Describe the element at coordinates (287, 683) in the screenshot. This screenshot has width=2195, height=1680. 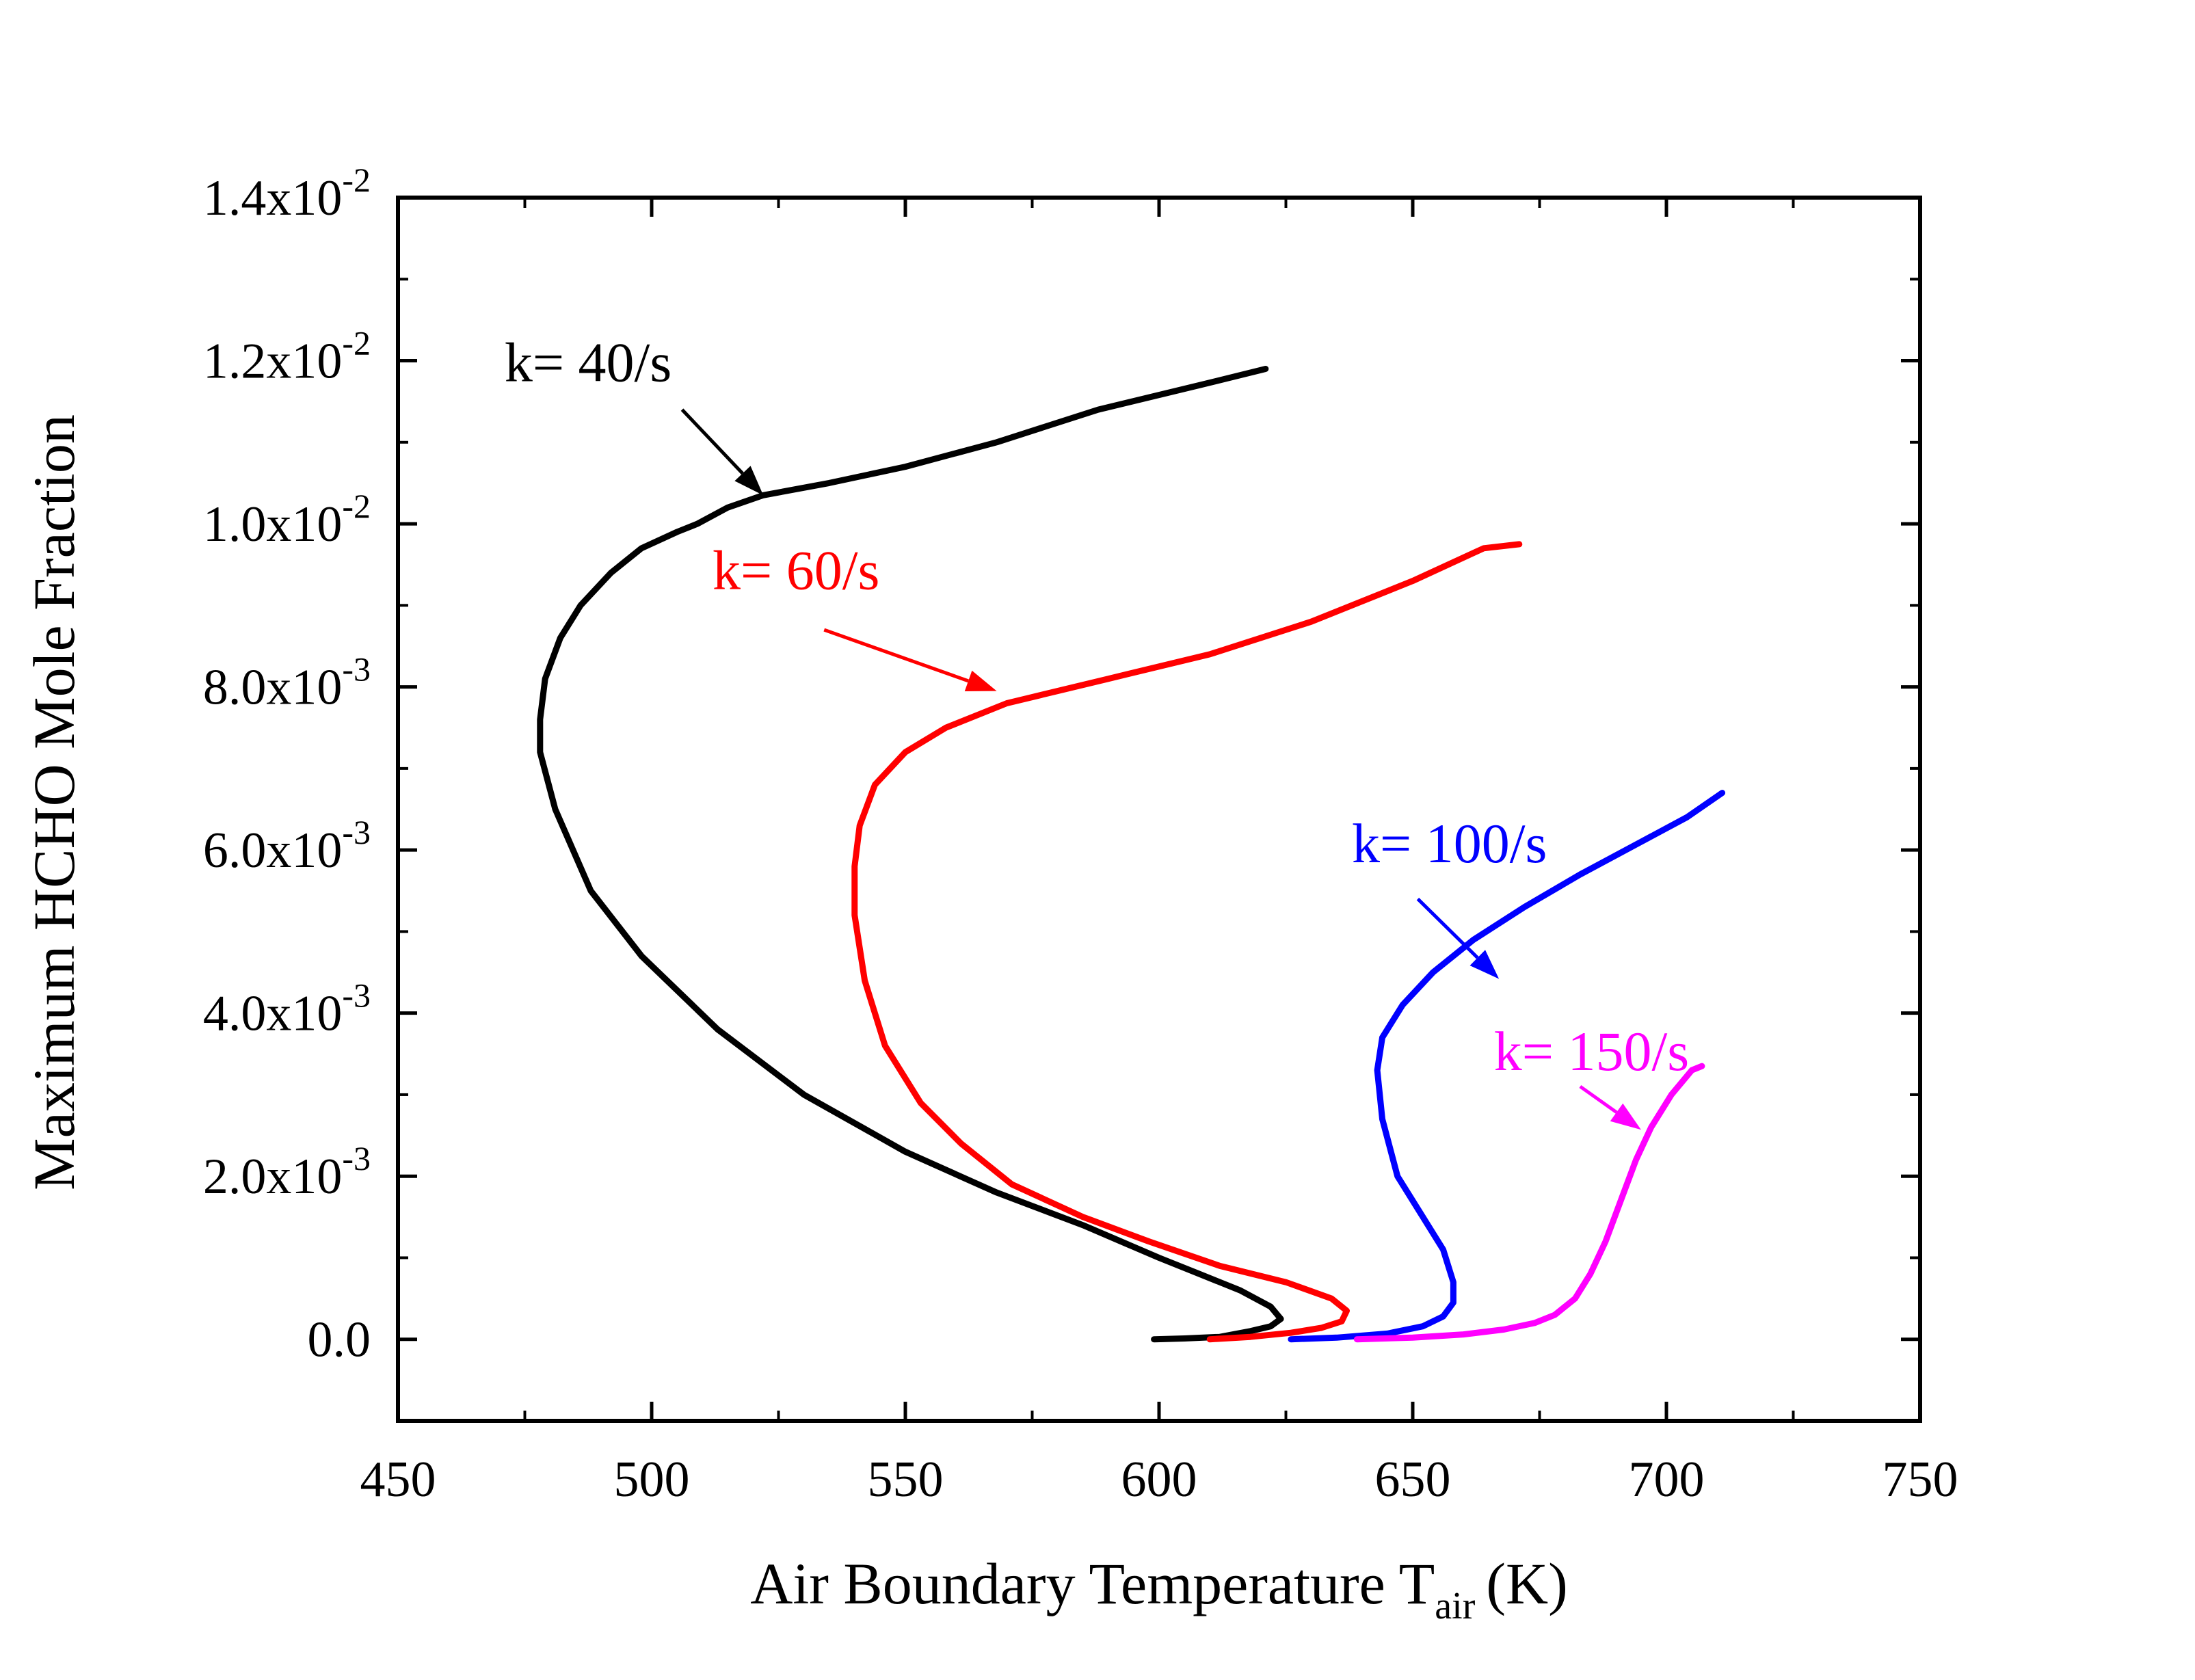
I see `y-tick-label: 8.0x10⁻³` at that location.